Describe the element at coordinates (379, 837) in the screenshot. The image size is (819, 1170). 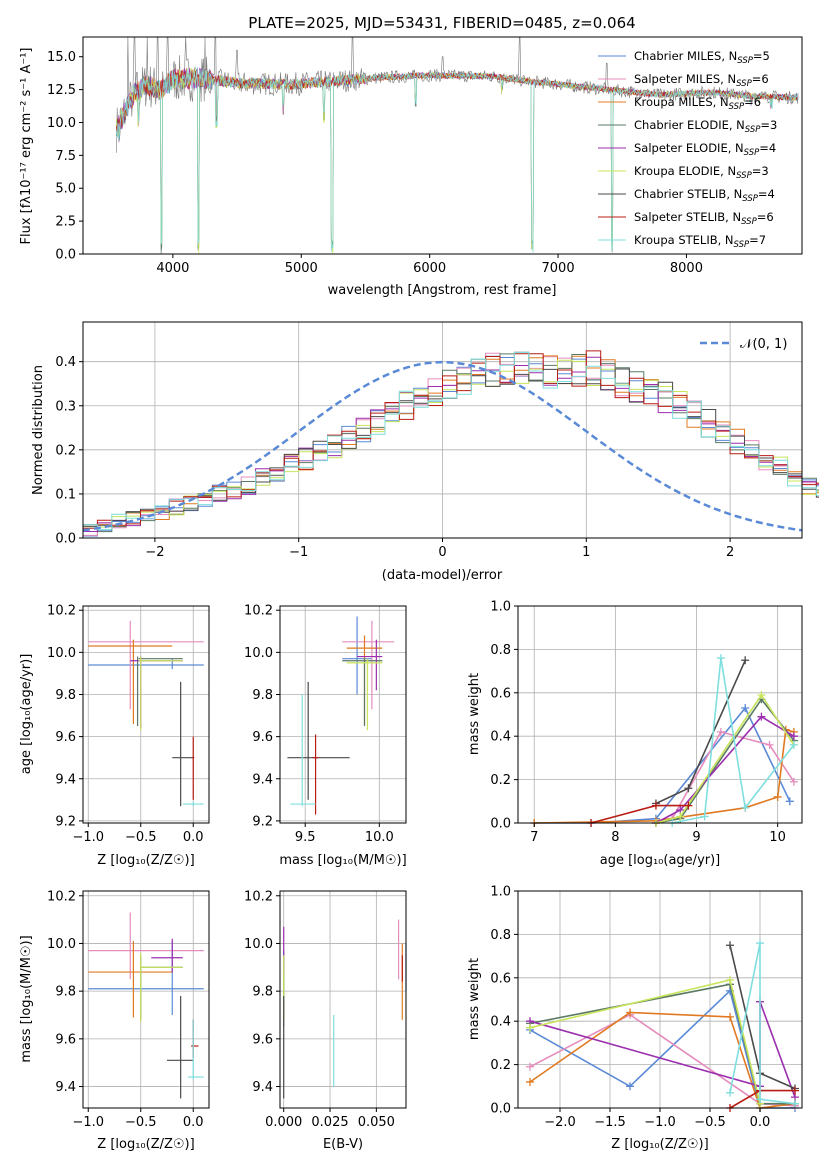
I see `x-tick-label: 10.0` at that location.